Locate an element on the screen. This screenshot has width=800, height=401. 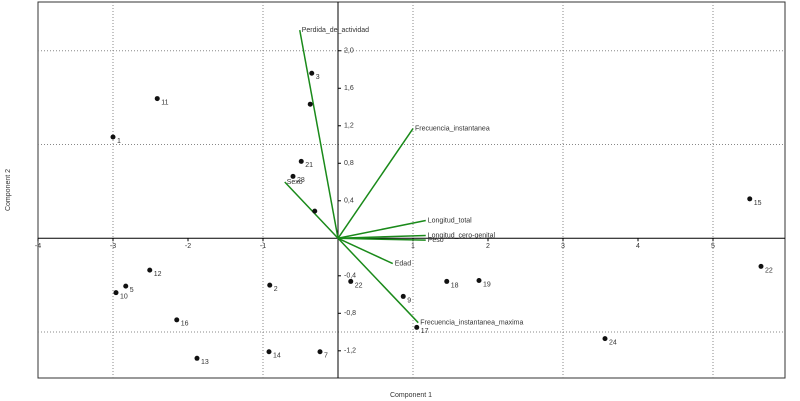
vector-label: Perdida_de_actividad is located at coordinates (335, 30).